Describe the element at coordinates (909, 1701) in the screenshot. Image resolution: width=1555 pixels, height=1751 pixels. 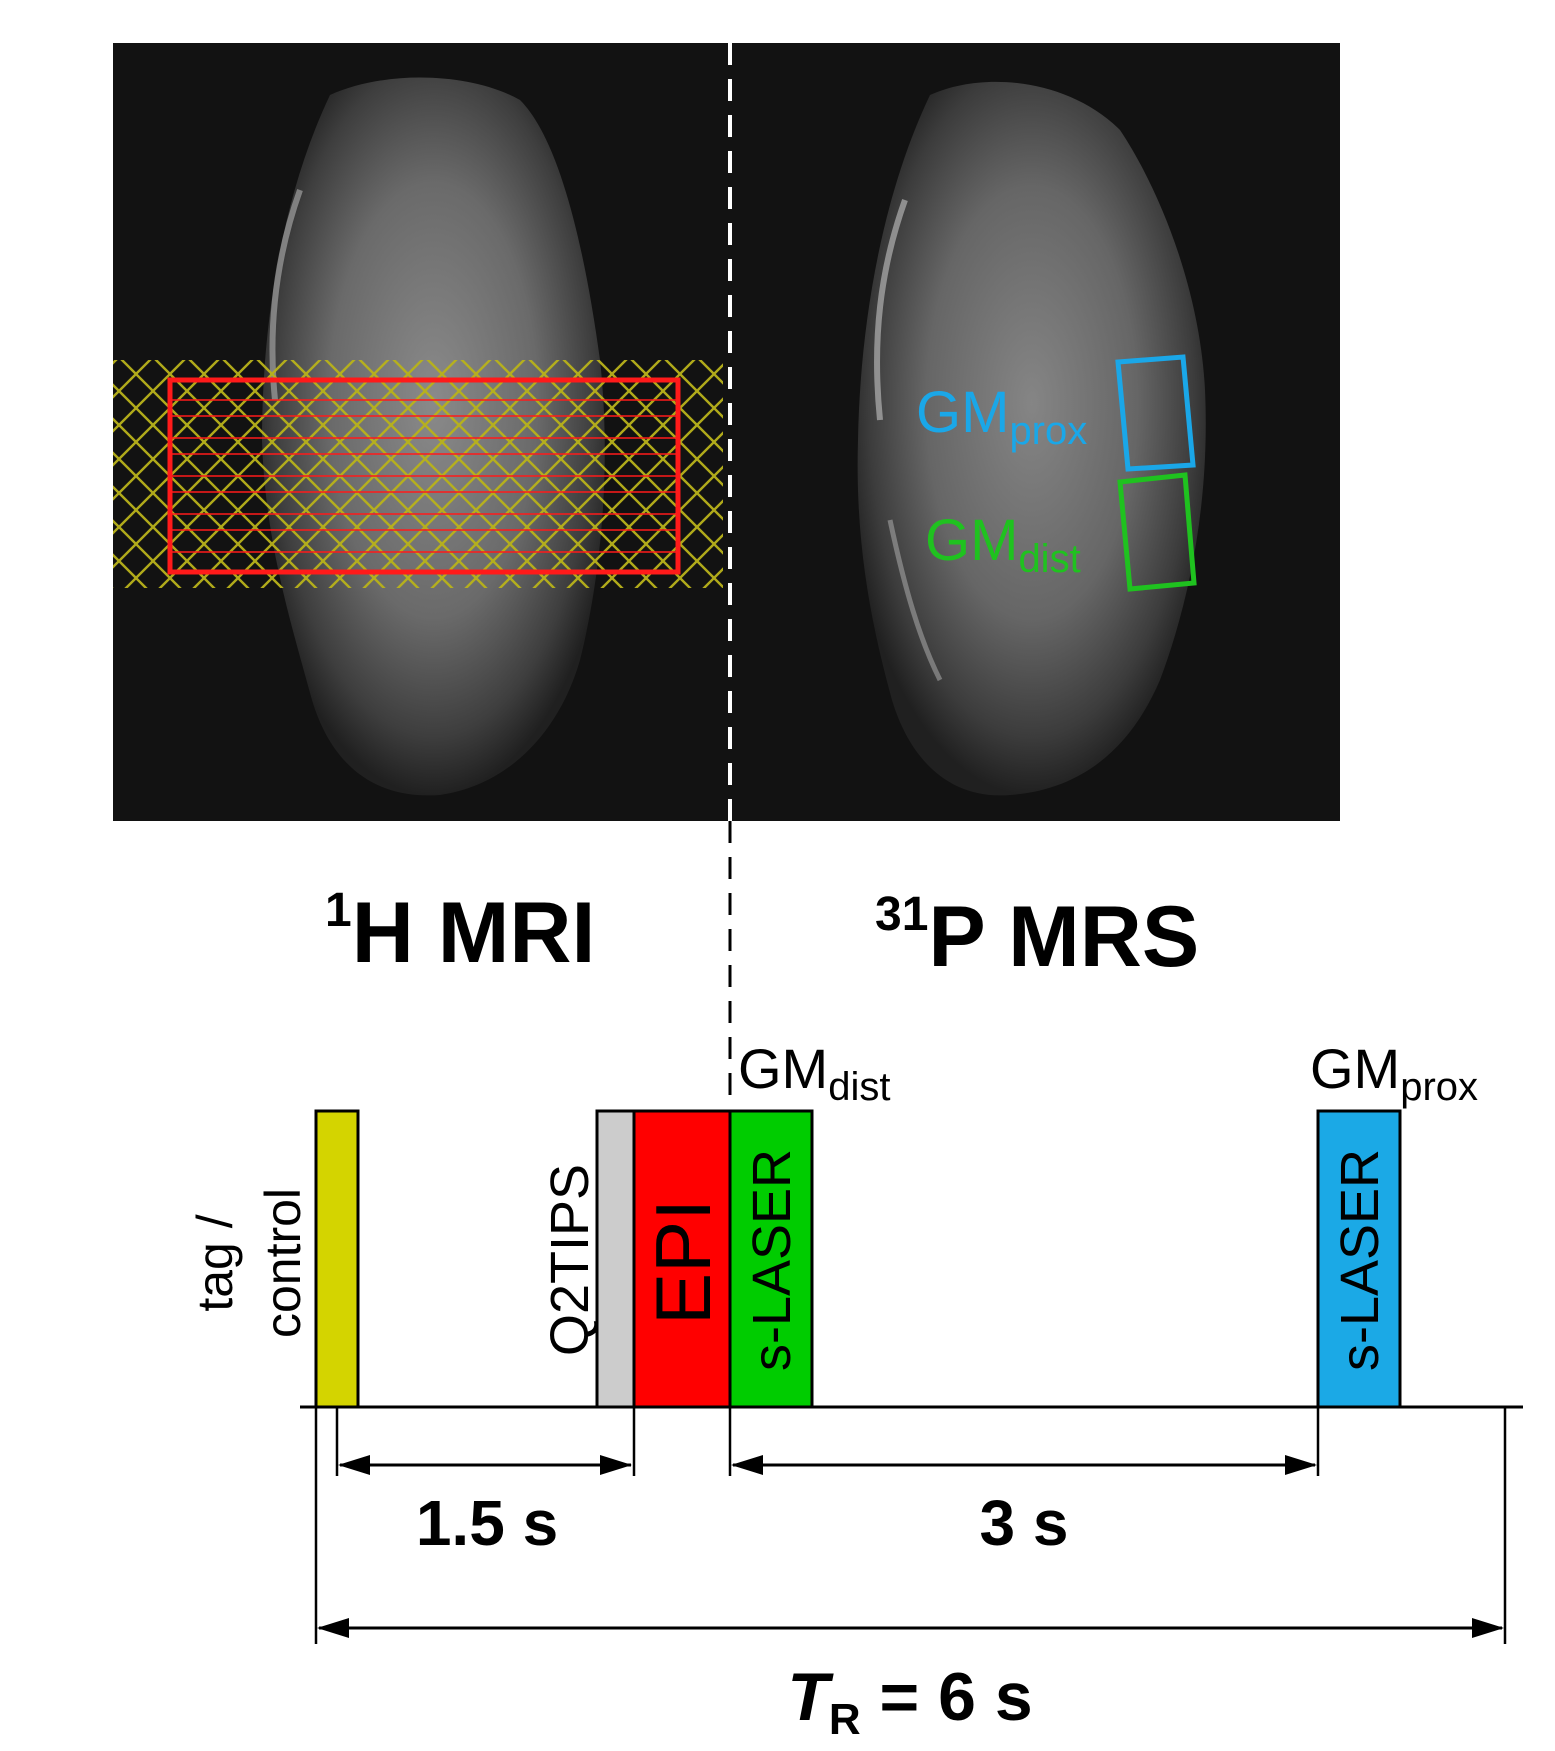
I see `timing-label-tr: TR = 6 s` at that location.